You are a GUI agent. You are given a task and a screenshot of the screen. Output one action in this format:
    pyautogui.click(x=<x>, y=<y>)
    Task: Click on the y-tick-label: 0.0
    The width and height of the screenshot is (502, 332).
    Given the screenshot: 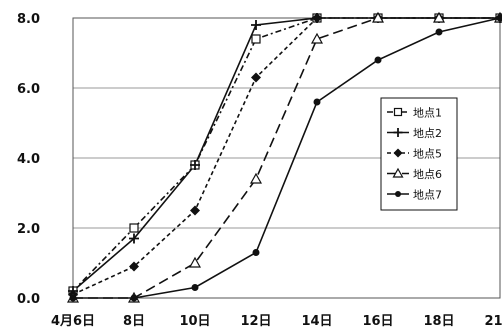 What is the action you would take?
    pyautogui.click(x=28, y=299)
    